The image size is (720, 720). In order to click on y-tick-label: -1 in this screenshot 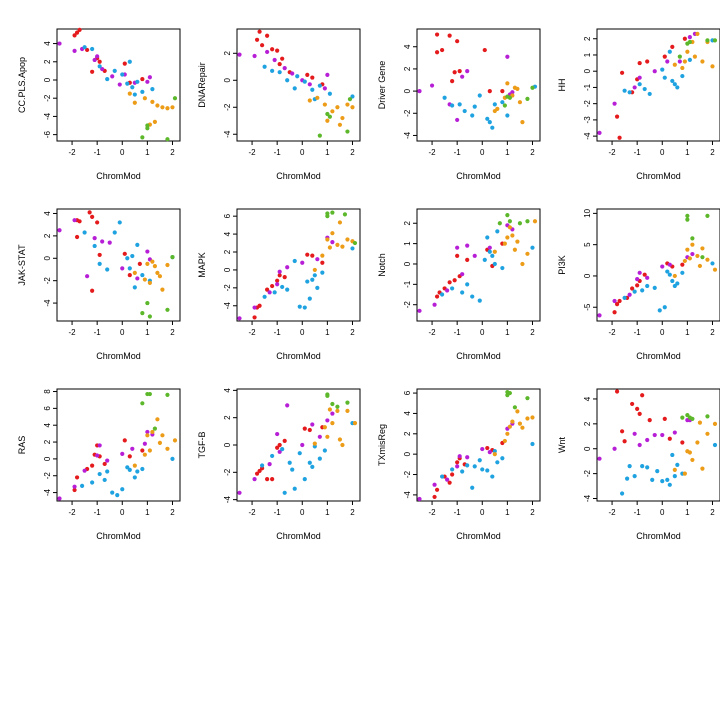, I will do `click(407, 284)`.